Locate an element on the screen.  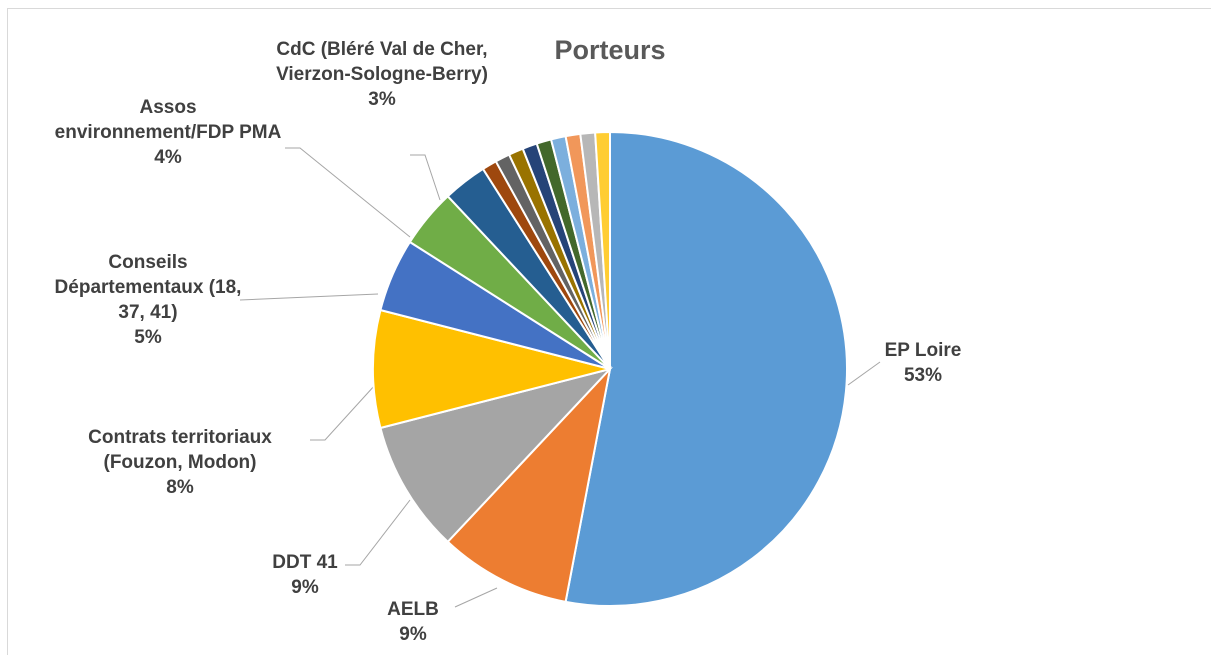
data-label-value: 5% is located at coordinates (148, 337).